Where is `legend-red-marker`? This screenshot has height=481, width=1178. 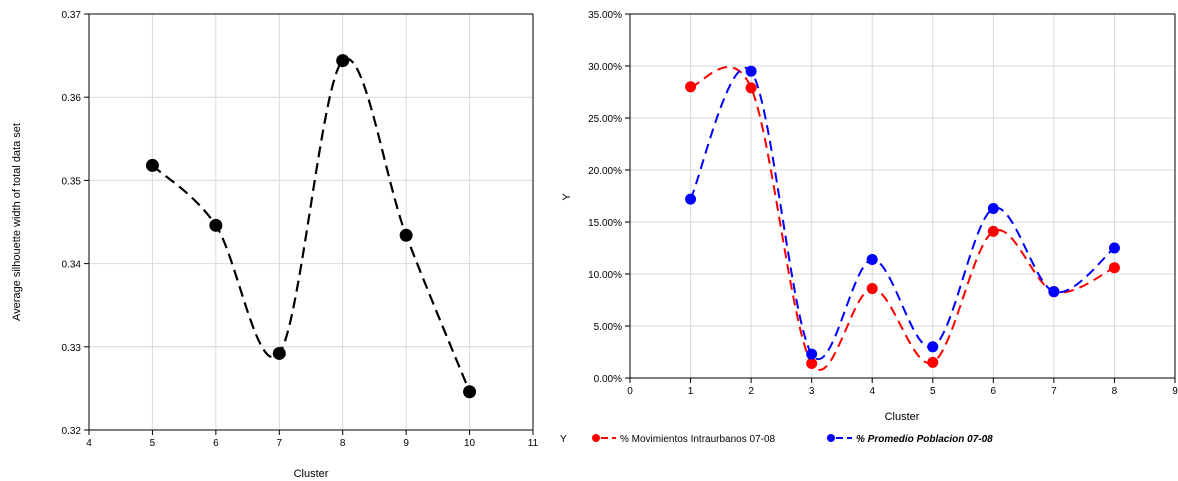 legend-red-marker is located at coordinates (596, 438).